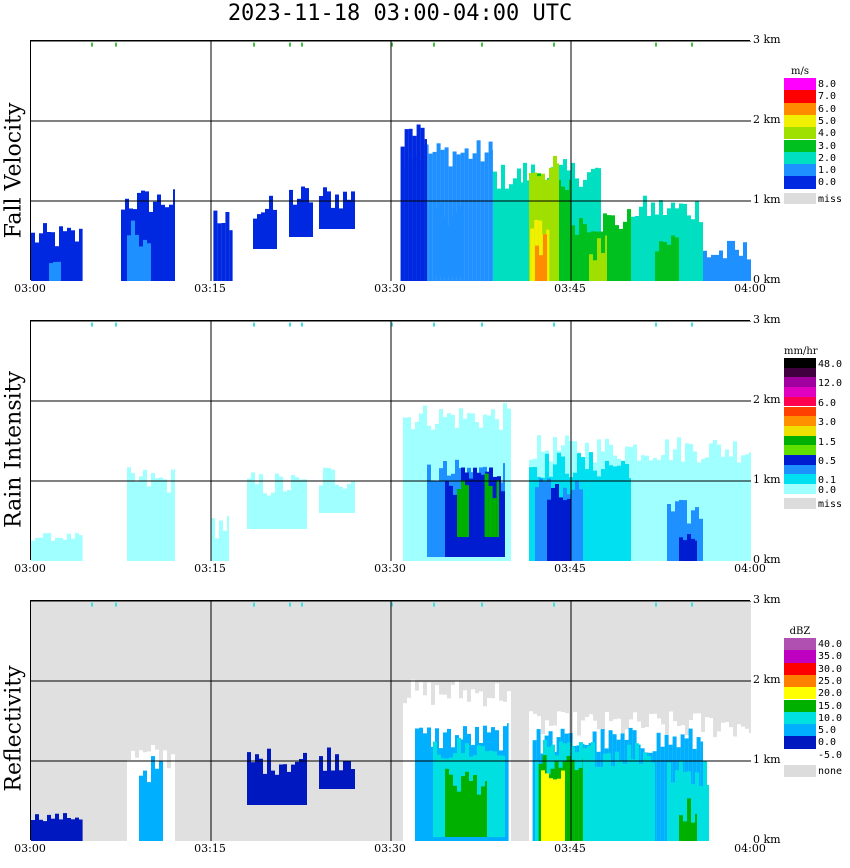 The width and height of the screenshot is (850, 868). I want to click on legend-missing-swatch, so click(800, 771).